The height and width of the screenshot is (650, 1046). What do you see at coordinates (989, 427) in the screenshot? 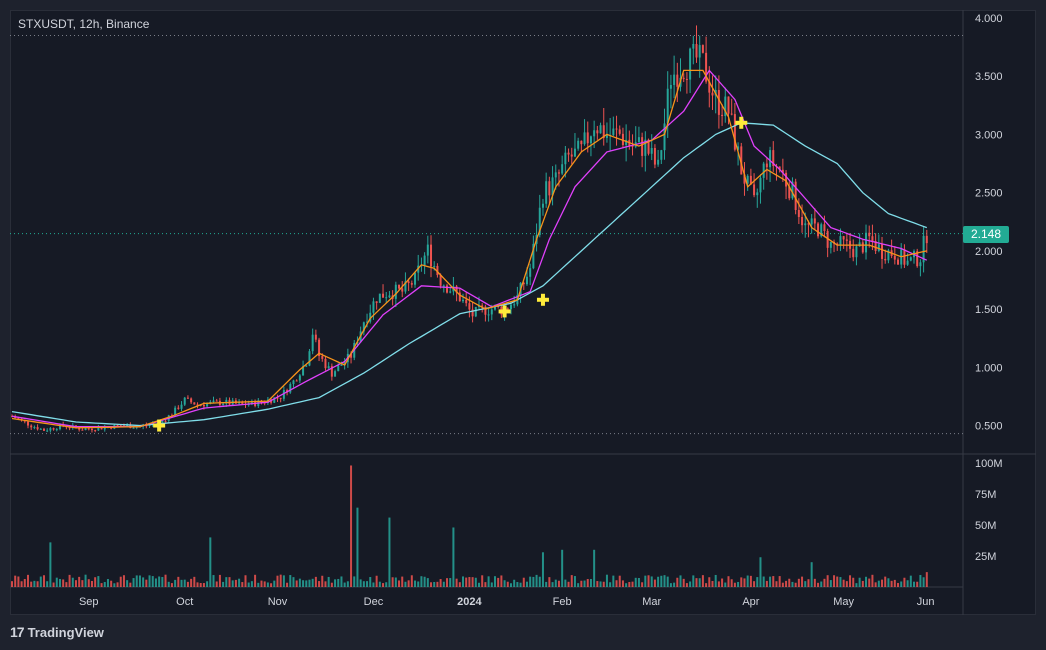
I see `y-tick-label: 0.500` at bounding box center [989, 427].